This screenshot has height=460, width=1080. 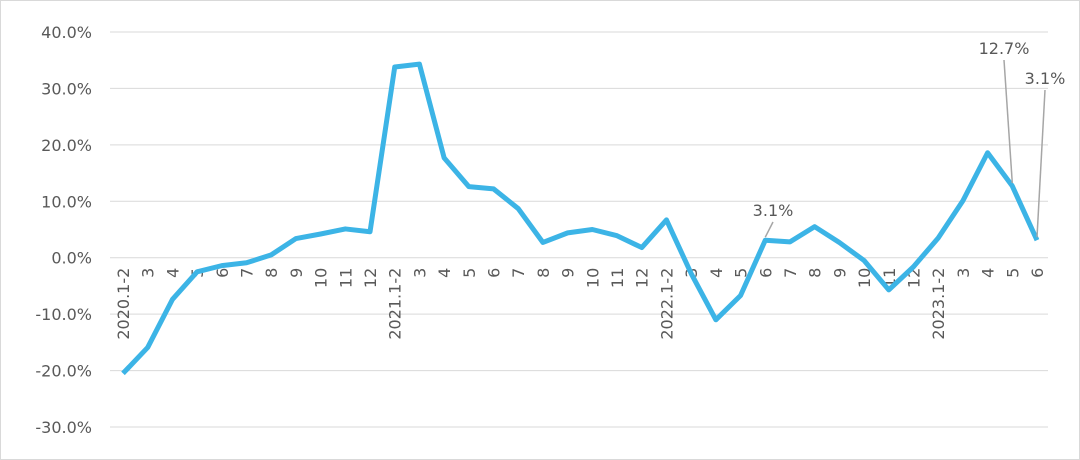 I want to click on y-tick-label: -10.0%, so click(x=63, y=314).